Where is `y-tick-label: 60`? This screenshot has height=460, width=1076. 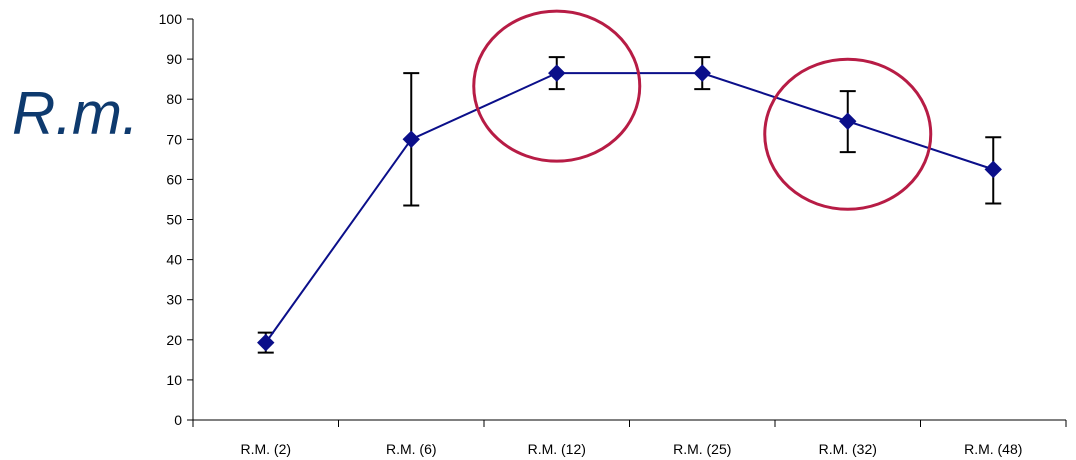 y-tick-label: 60 is located at coordinates (174, 179).